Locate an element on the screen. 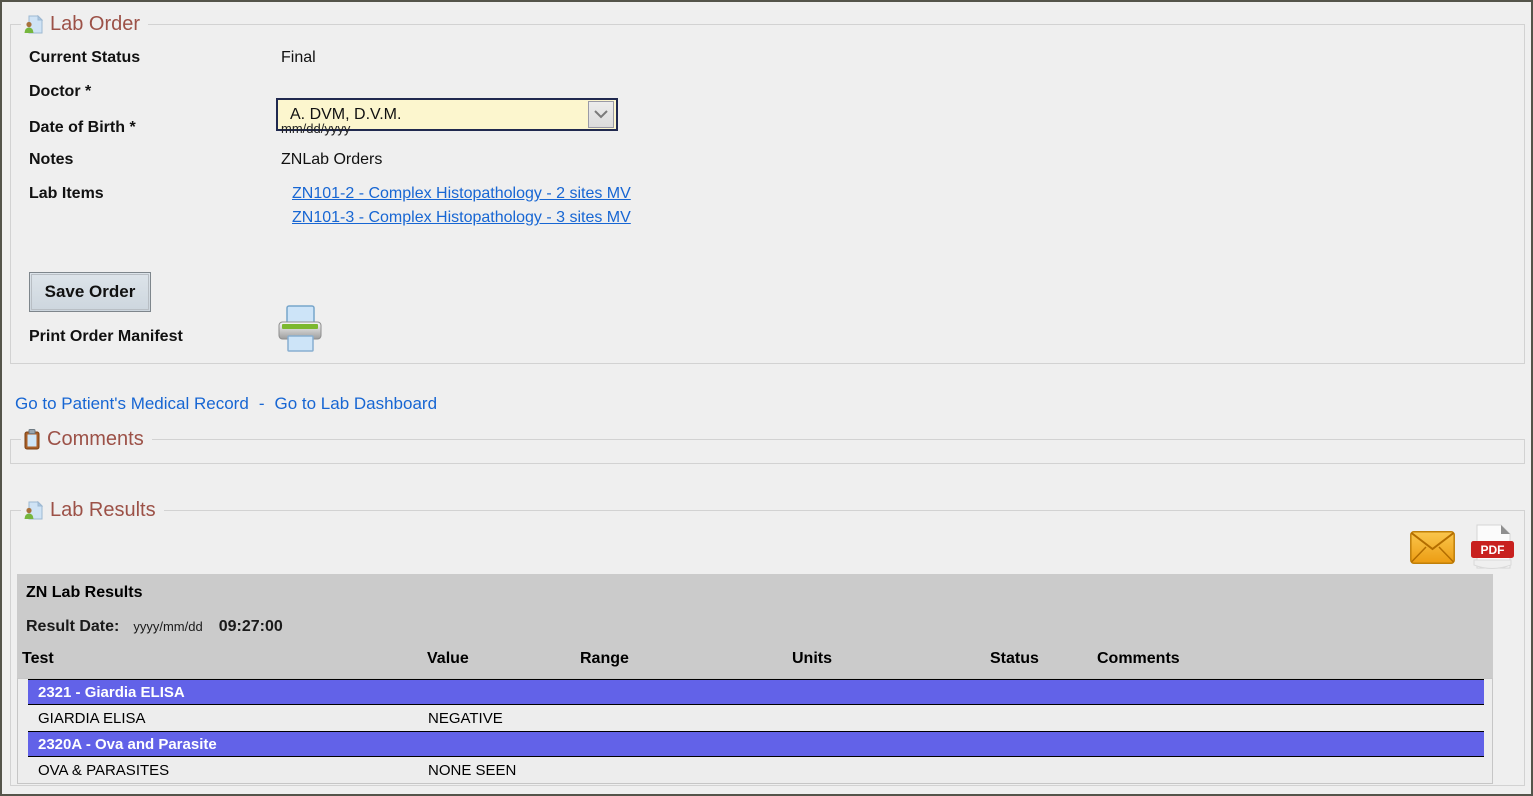  result-date-label: Result Date: is located at coordinates (73, 626).